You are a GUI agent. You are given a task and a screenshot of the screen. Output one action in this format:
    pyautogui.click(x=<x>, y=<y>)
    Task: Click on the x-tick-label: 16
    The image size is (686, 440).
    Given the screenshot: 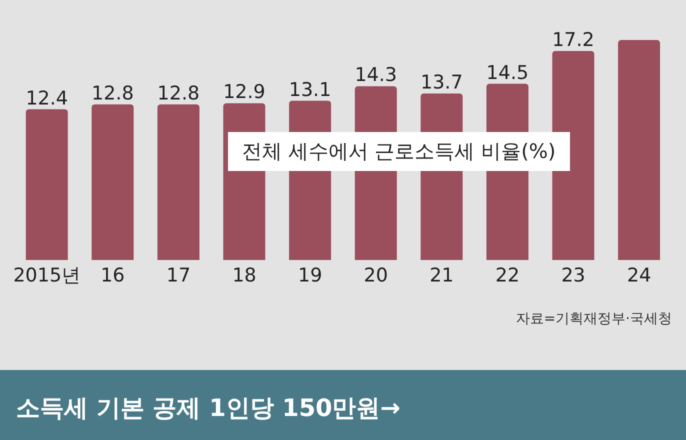 What is the action you would take?
    pyautogui.click(x=112, y=275)
    